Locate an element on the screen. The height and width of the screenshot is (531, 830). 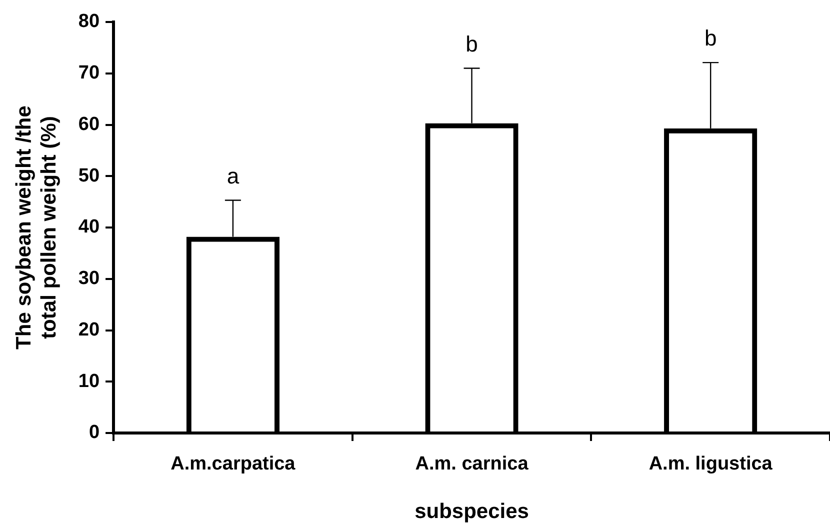
y-tick-label: 0 is located at coordinates (94, 433).